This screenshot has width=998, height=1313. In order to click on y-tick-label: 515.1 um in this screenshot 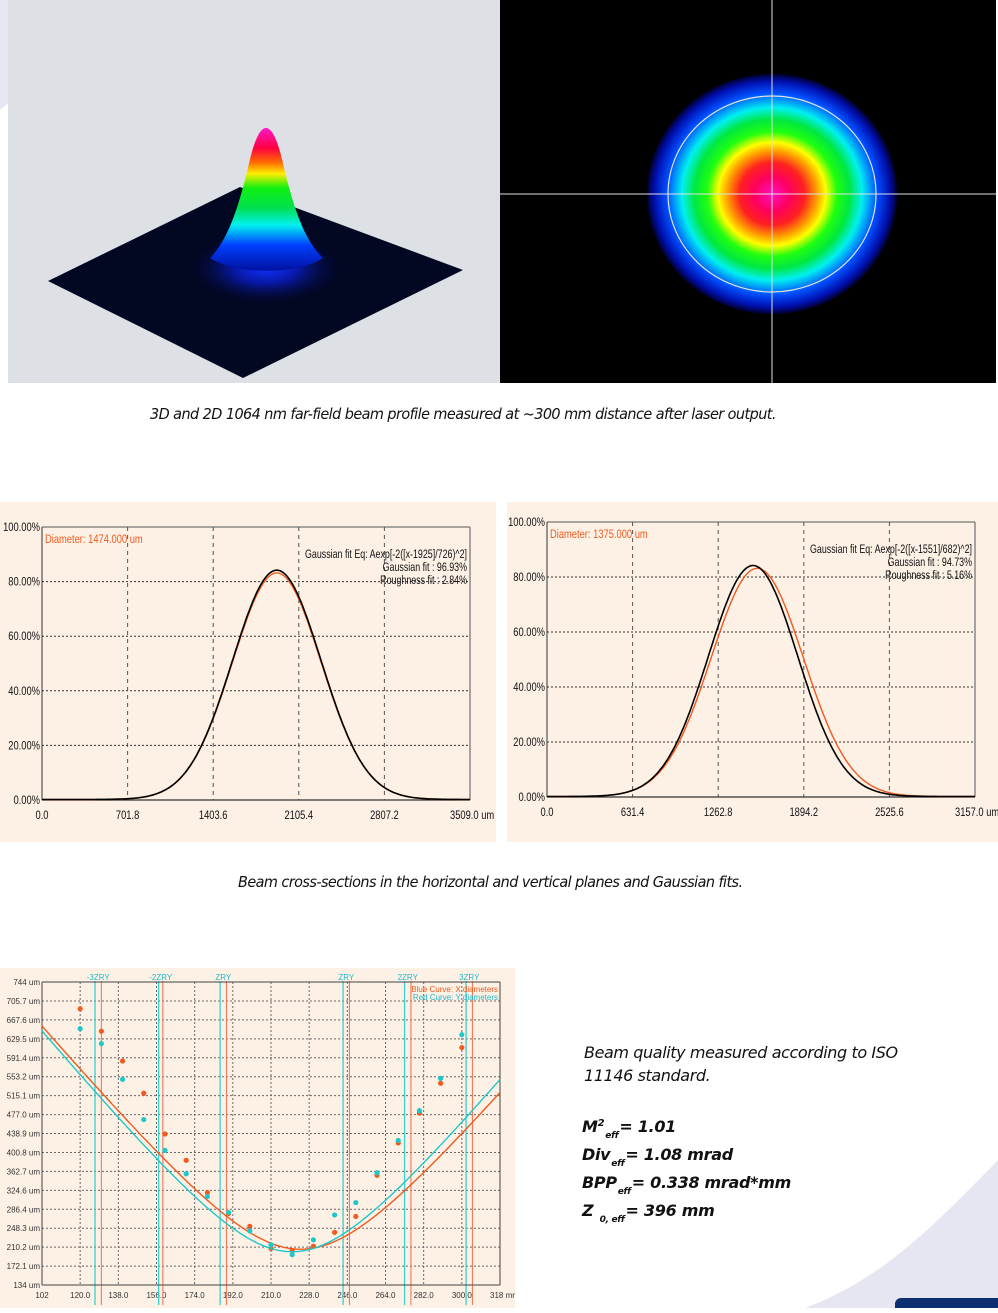, I will do `click(24, 1096)`.